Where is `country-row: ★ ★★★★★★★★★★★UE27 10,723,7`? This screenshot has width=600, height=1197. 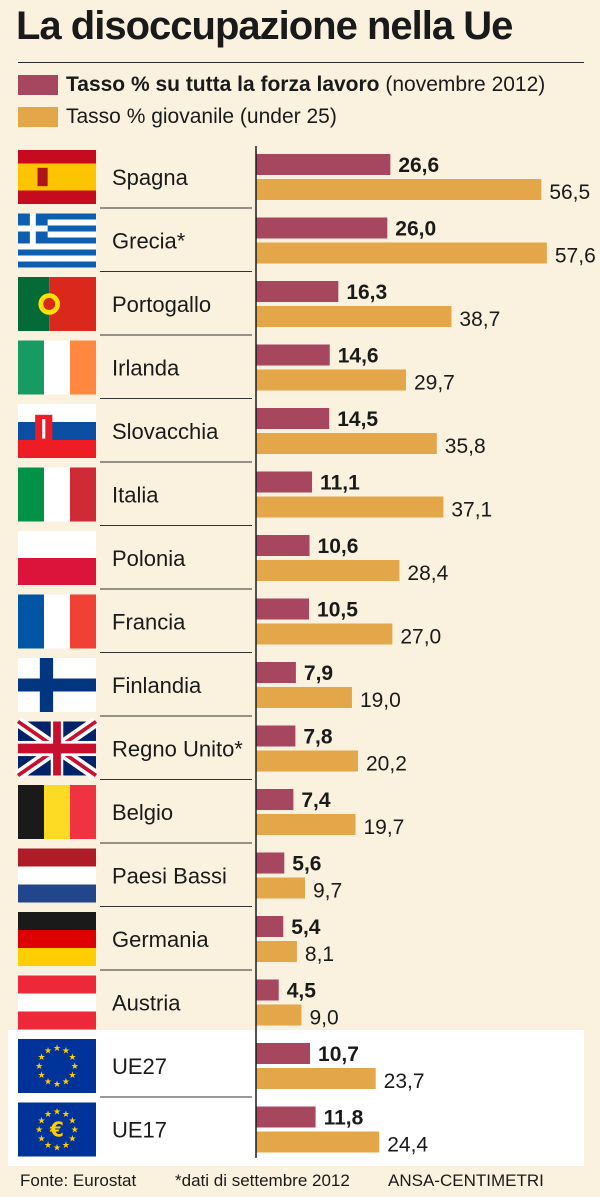
country-row: ★ ★★★★★★★★★★★UE27 10,723,7 is located at coordinates (221, 1068).